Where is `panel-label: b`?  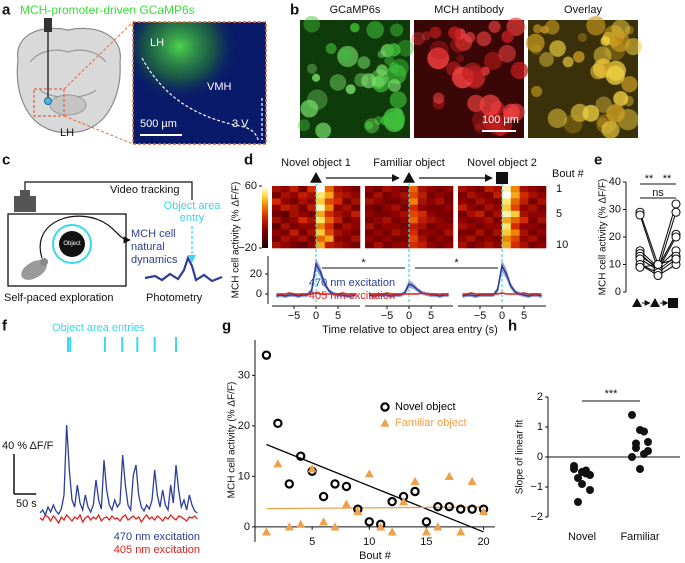
panel-label: b is located at coordinates (294, 10).